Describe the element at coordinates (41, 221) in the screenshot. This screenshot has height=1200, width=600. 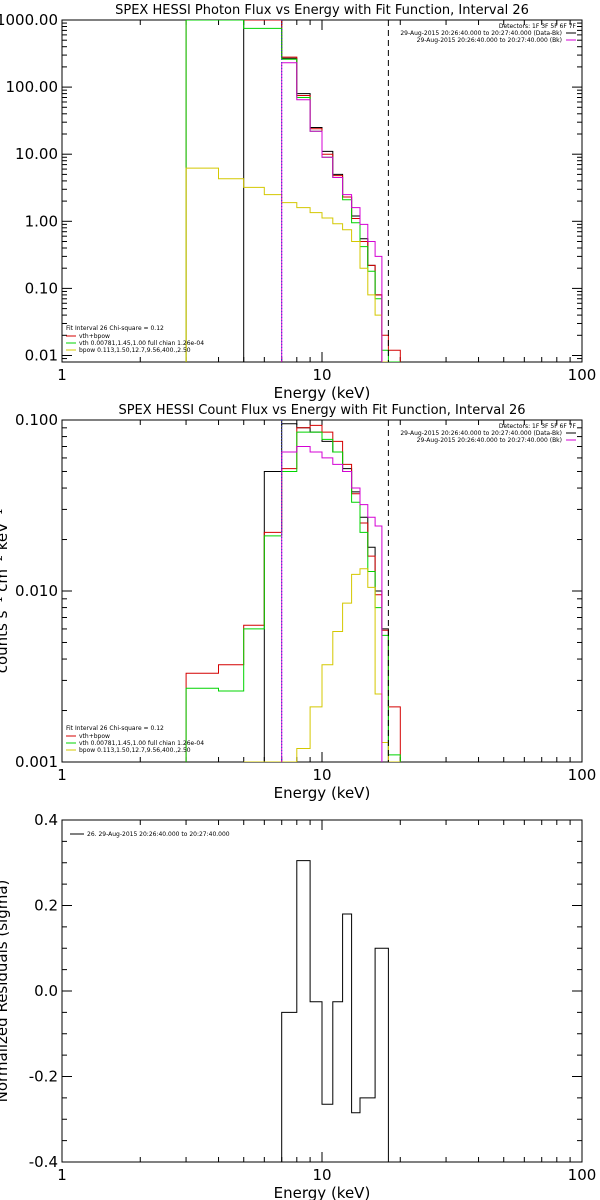
I see `y-tick-label: 1.00` at that location.